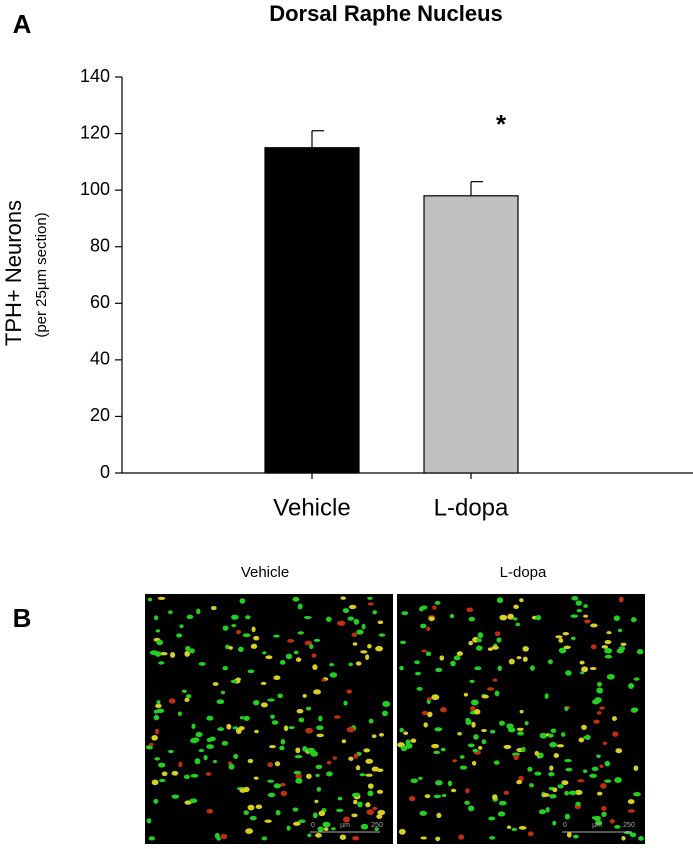  What do you see at coordinates (100, 359) in the screenshot?
I see `y-tick-label: 40` at bounding box center [100, 359].